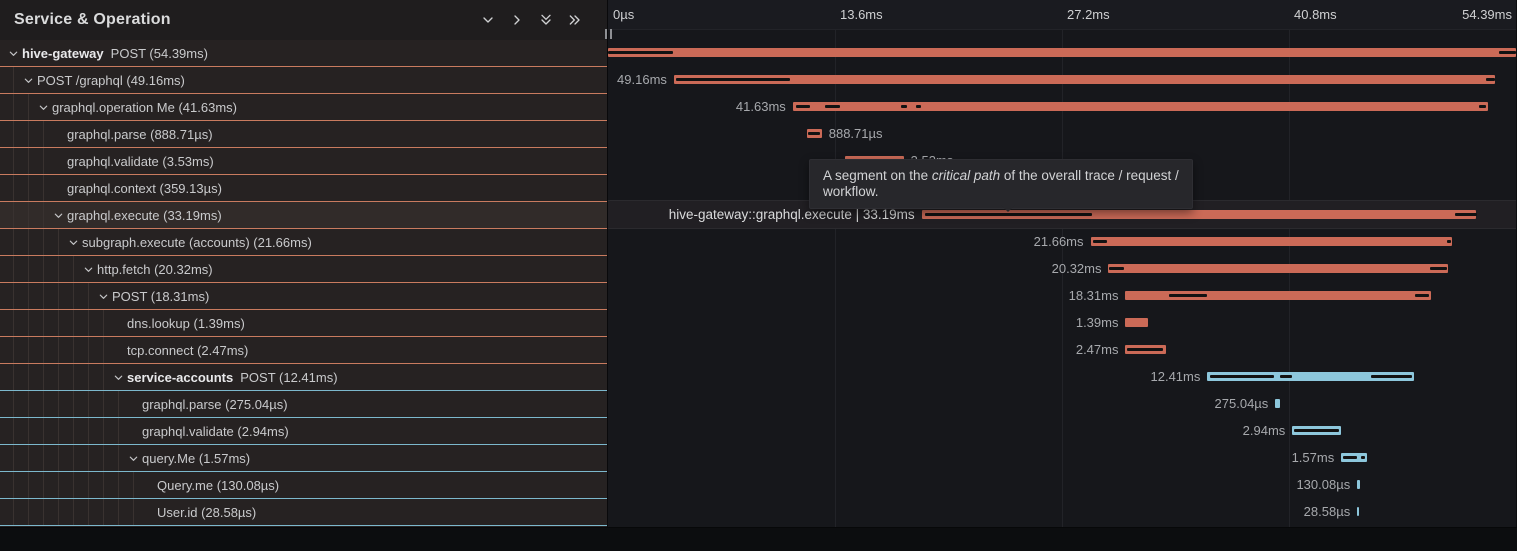 The width and height of the screenshot is (1517, 551). Describe the element at coordinates (303, 296) in the screenshot. I see `span-tree-row: POST (18.31ms)` at that location.